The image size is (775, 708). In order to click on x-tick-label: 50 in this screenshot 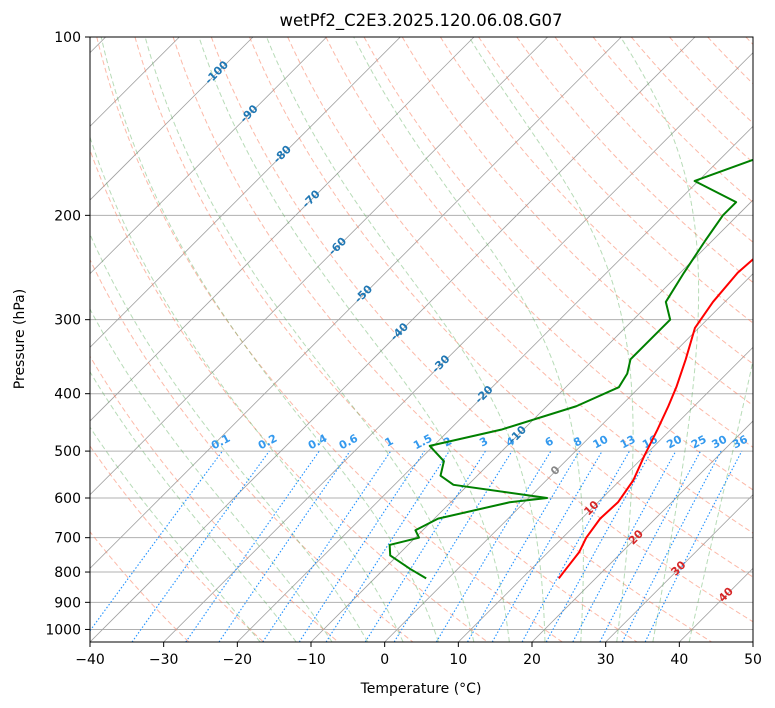, I will do `click(753, 660)`.